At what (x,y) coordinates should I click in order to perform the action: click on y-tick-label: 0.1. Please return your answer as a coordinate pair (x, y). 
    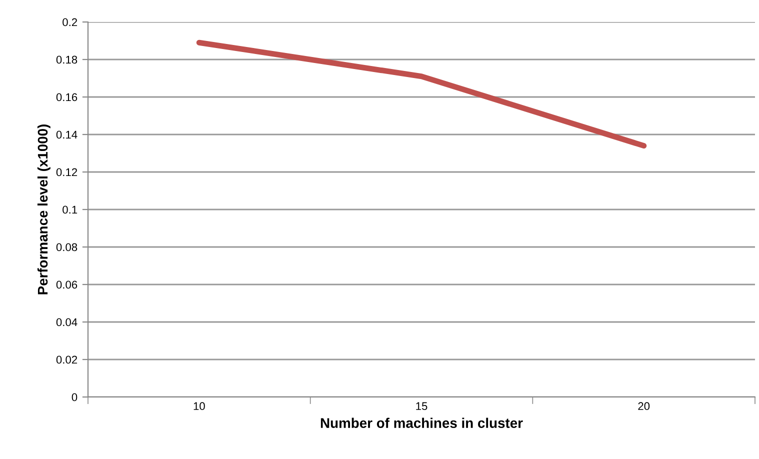
    Looking at the image, I should click on (70, 210).